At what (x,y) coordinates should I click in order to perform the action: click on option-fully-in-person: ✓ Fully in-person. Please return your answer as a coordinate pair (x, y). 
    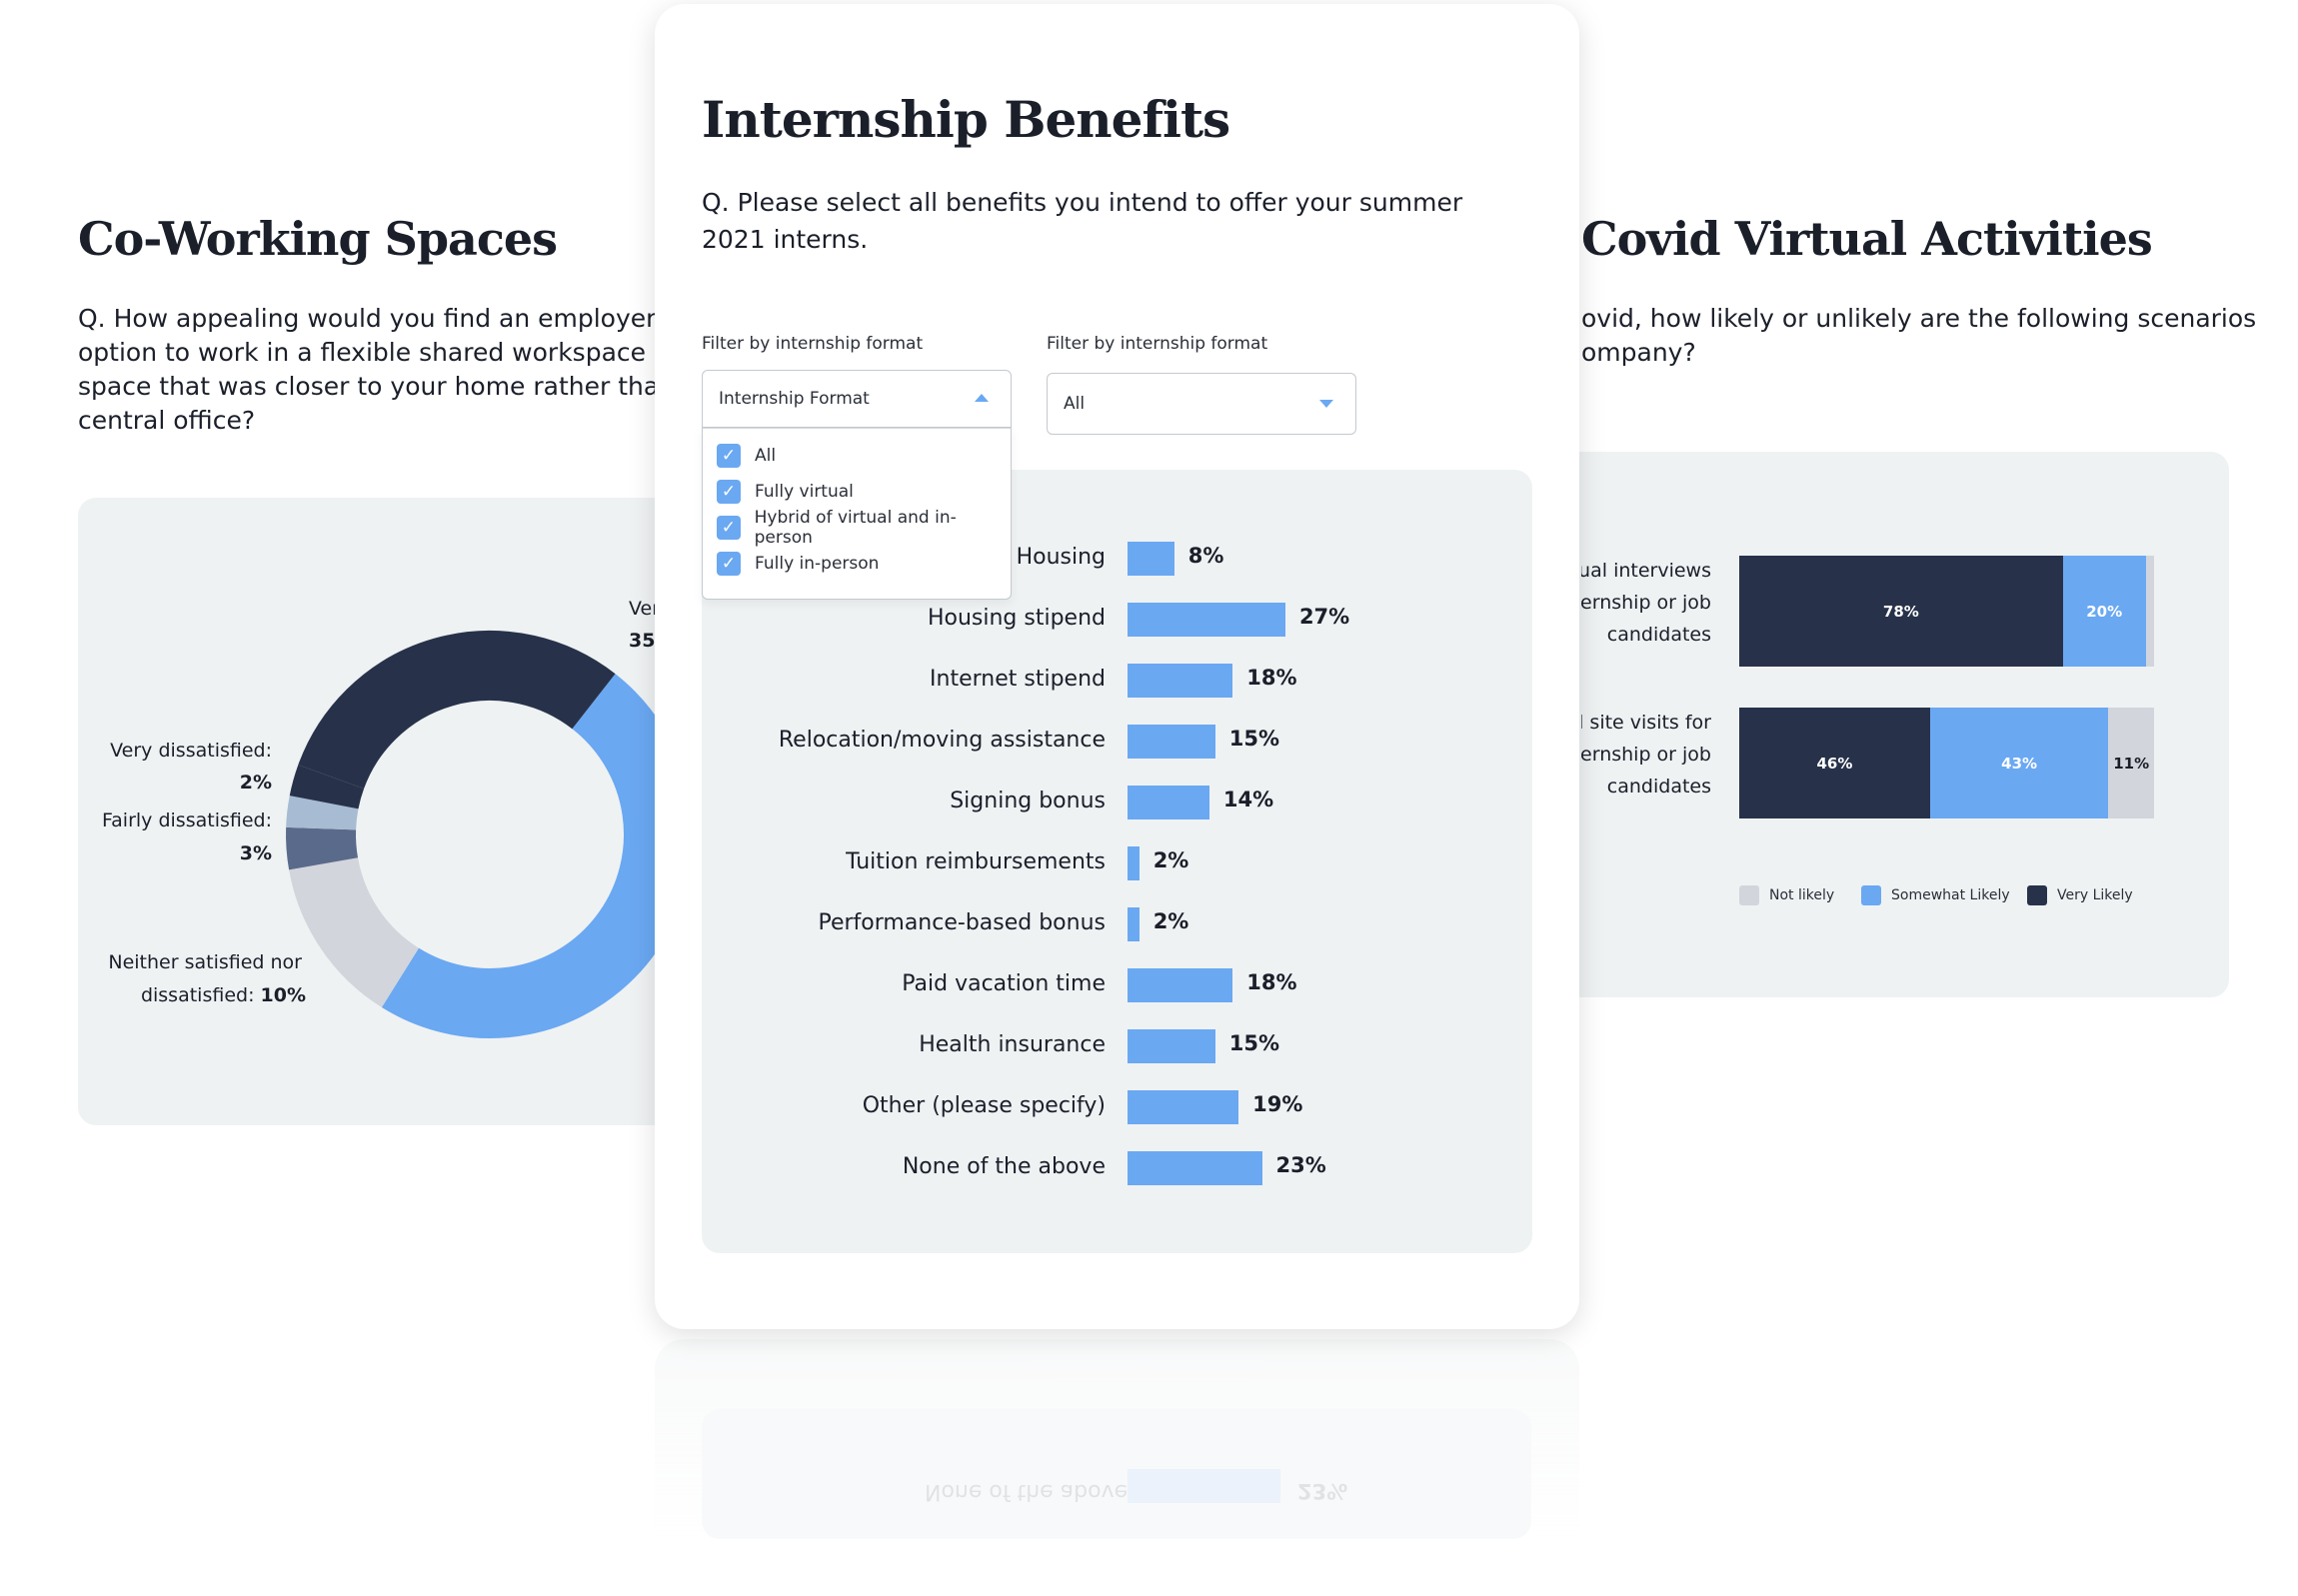
    Looking at the image, I should click on (798, 564).